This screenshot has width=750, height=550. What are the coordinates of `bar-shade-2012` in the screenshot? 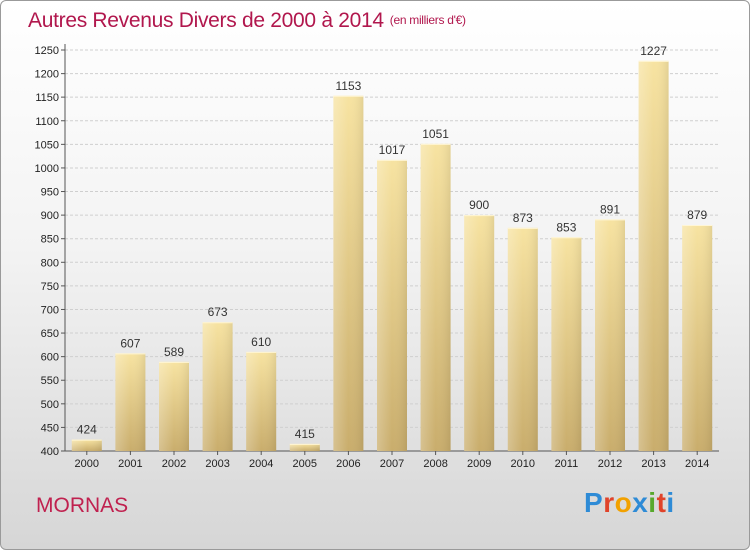 It's located at (610, 335).